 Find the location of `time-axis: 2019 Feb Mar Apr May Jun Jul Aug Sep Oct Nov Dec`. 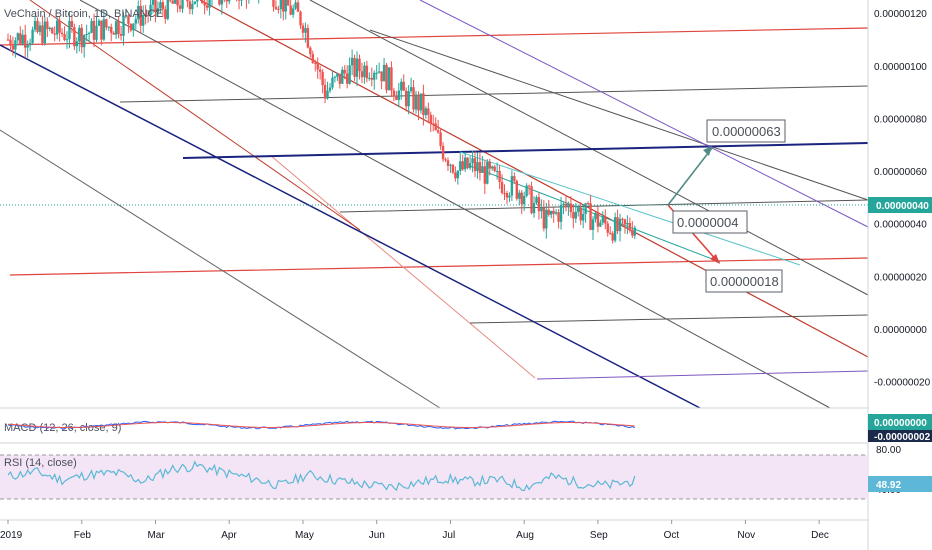

time-axis: 2019 Feb Mar Apr May Jun Jul Aug Sep Oct Nov Dec is located at coordinates (414, 530).